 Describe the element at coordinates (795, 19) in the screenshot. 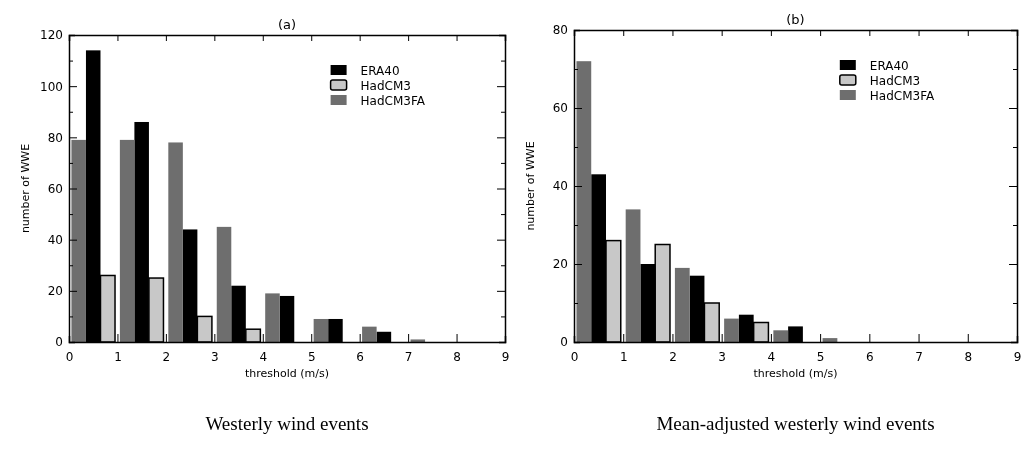

I see `chart-title: (b)` at that location.